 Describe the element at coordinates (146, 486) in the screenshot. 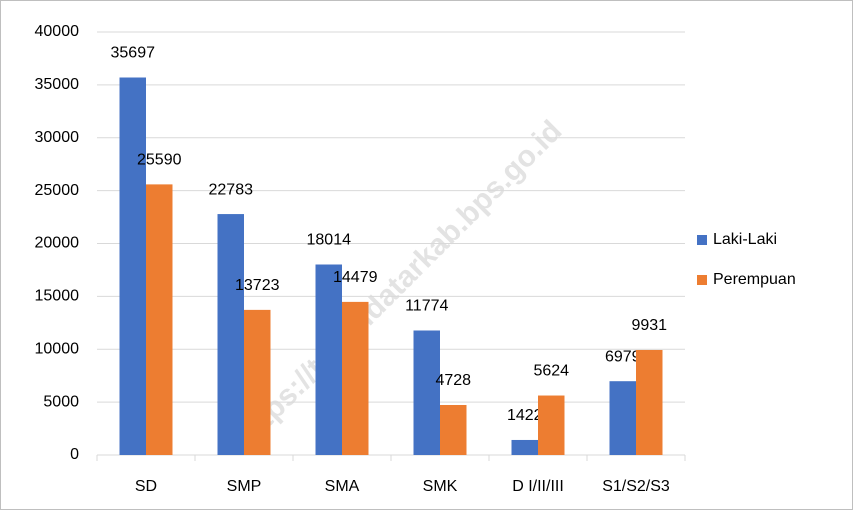

I see `x-tick-label: SD` at that location.